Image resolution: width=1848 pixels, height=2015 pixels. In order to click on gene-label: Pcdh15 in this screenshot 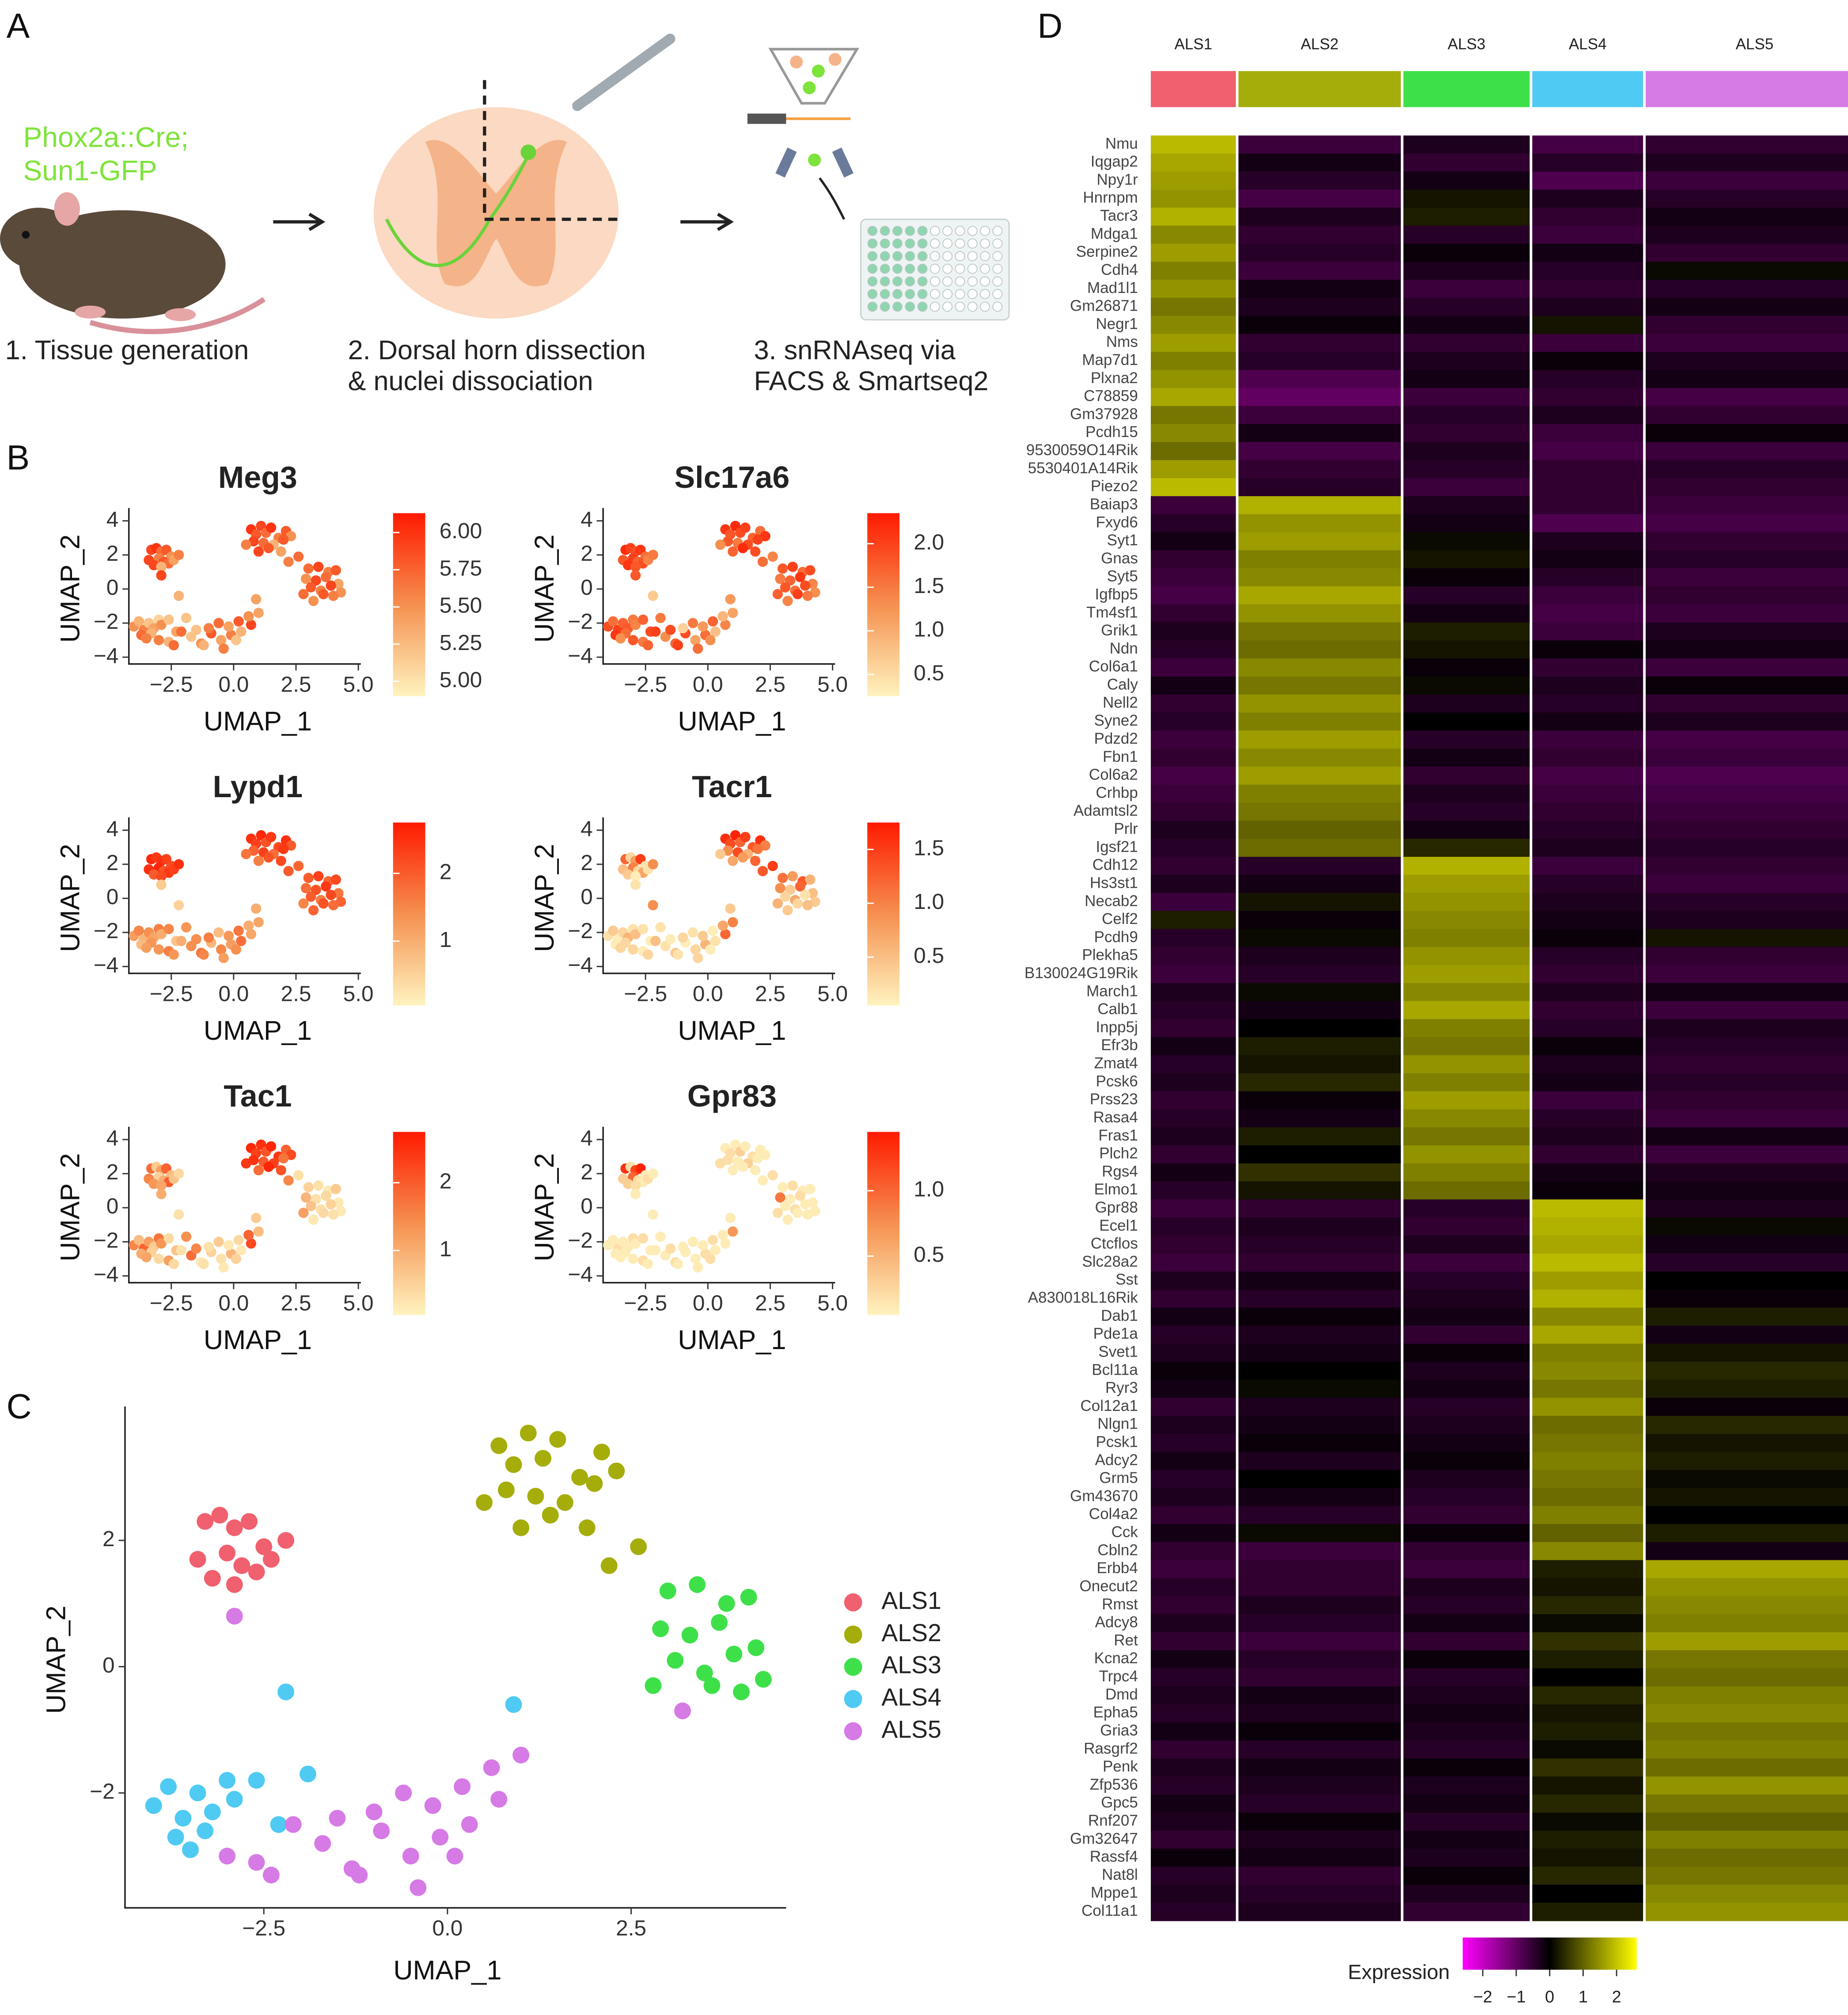, I will do `click(1111, 432)`.